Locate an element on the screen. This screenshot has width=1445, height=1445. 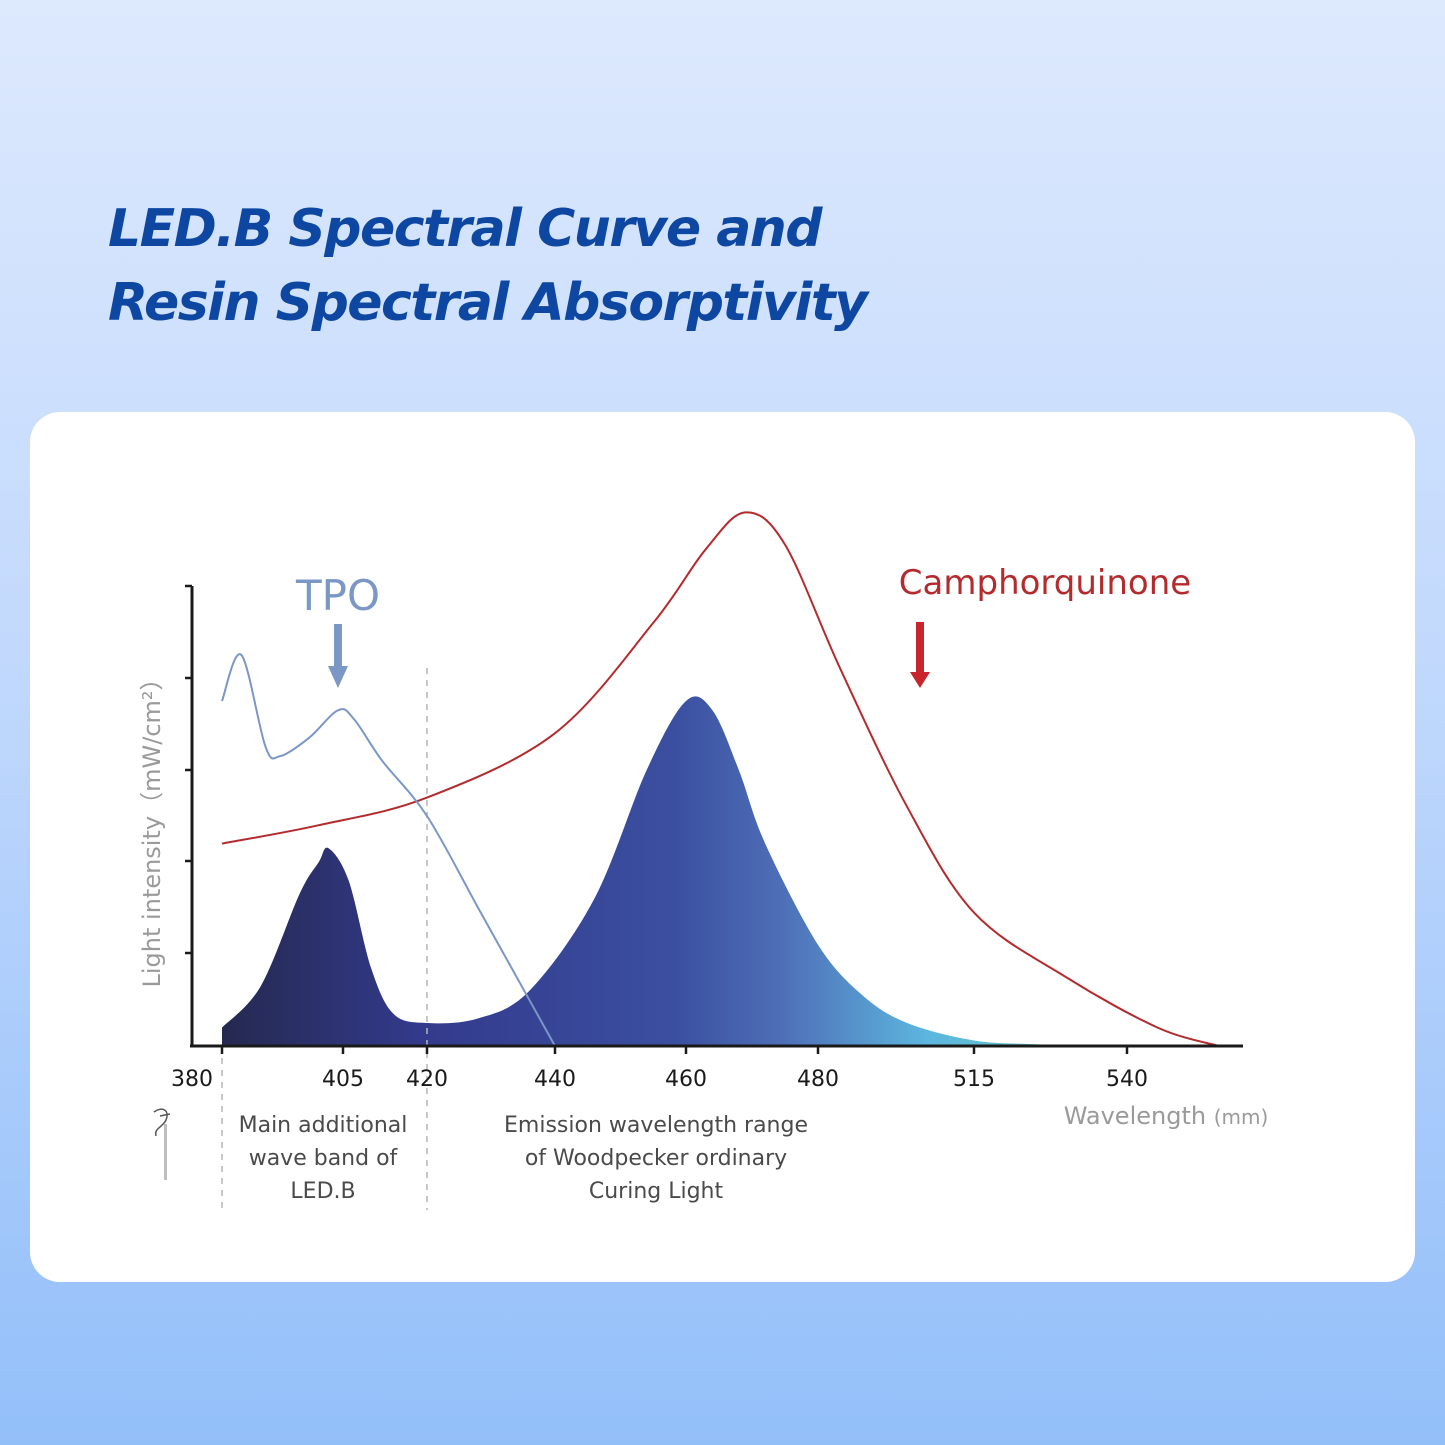
region-label-led-b: Main additional wave band of LED.B is located at coordinates (323, 1158).